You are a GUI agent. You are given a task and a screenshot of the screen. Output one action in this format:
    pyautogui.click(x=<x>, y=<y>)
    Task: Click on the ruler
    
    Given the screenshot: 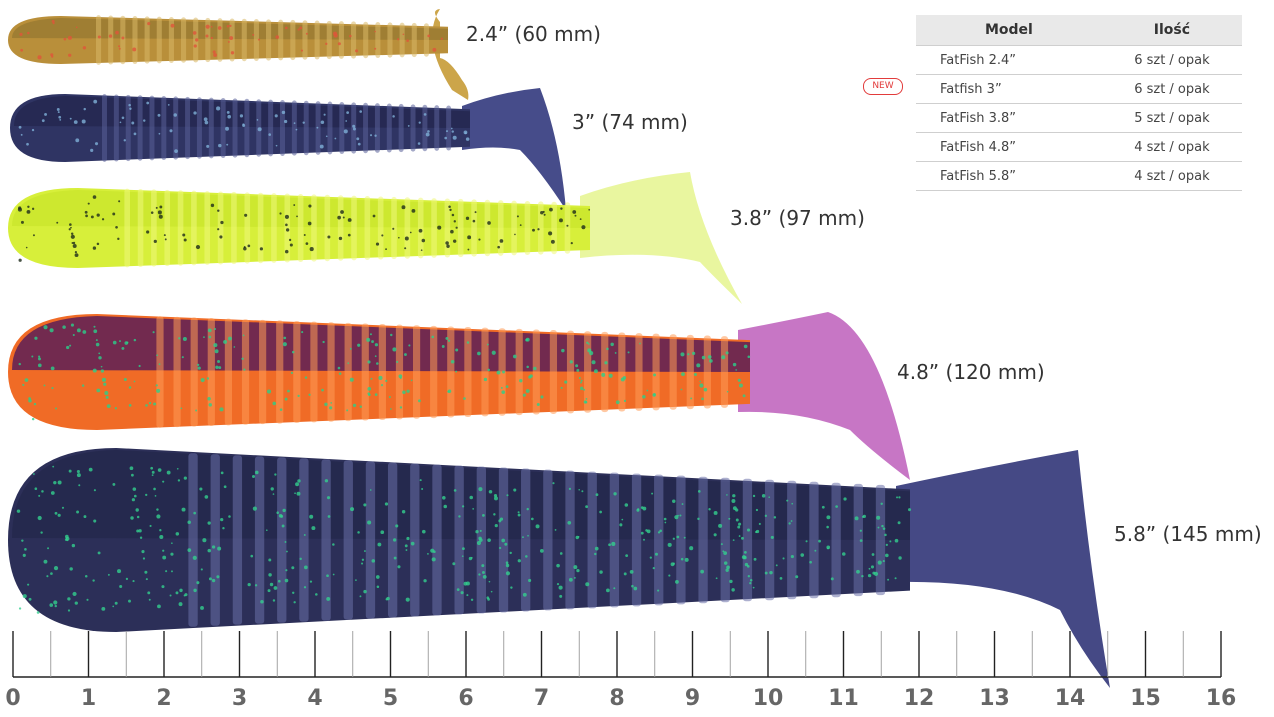 What is the action you would take?
    pyautogui.click(x=617, y=654)
    